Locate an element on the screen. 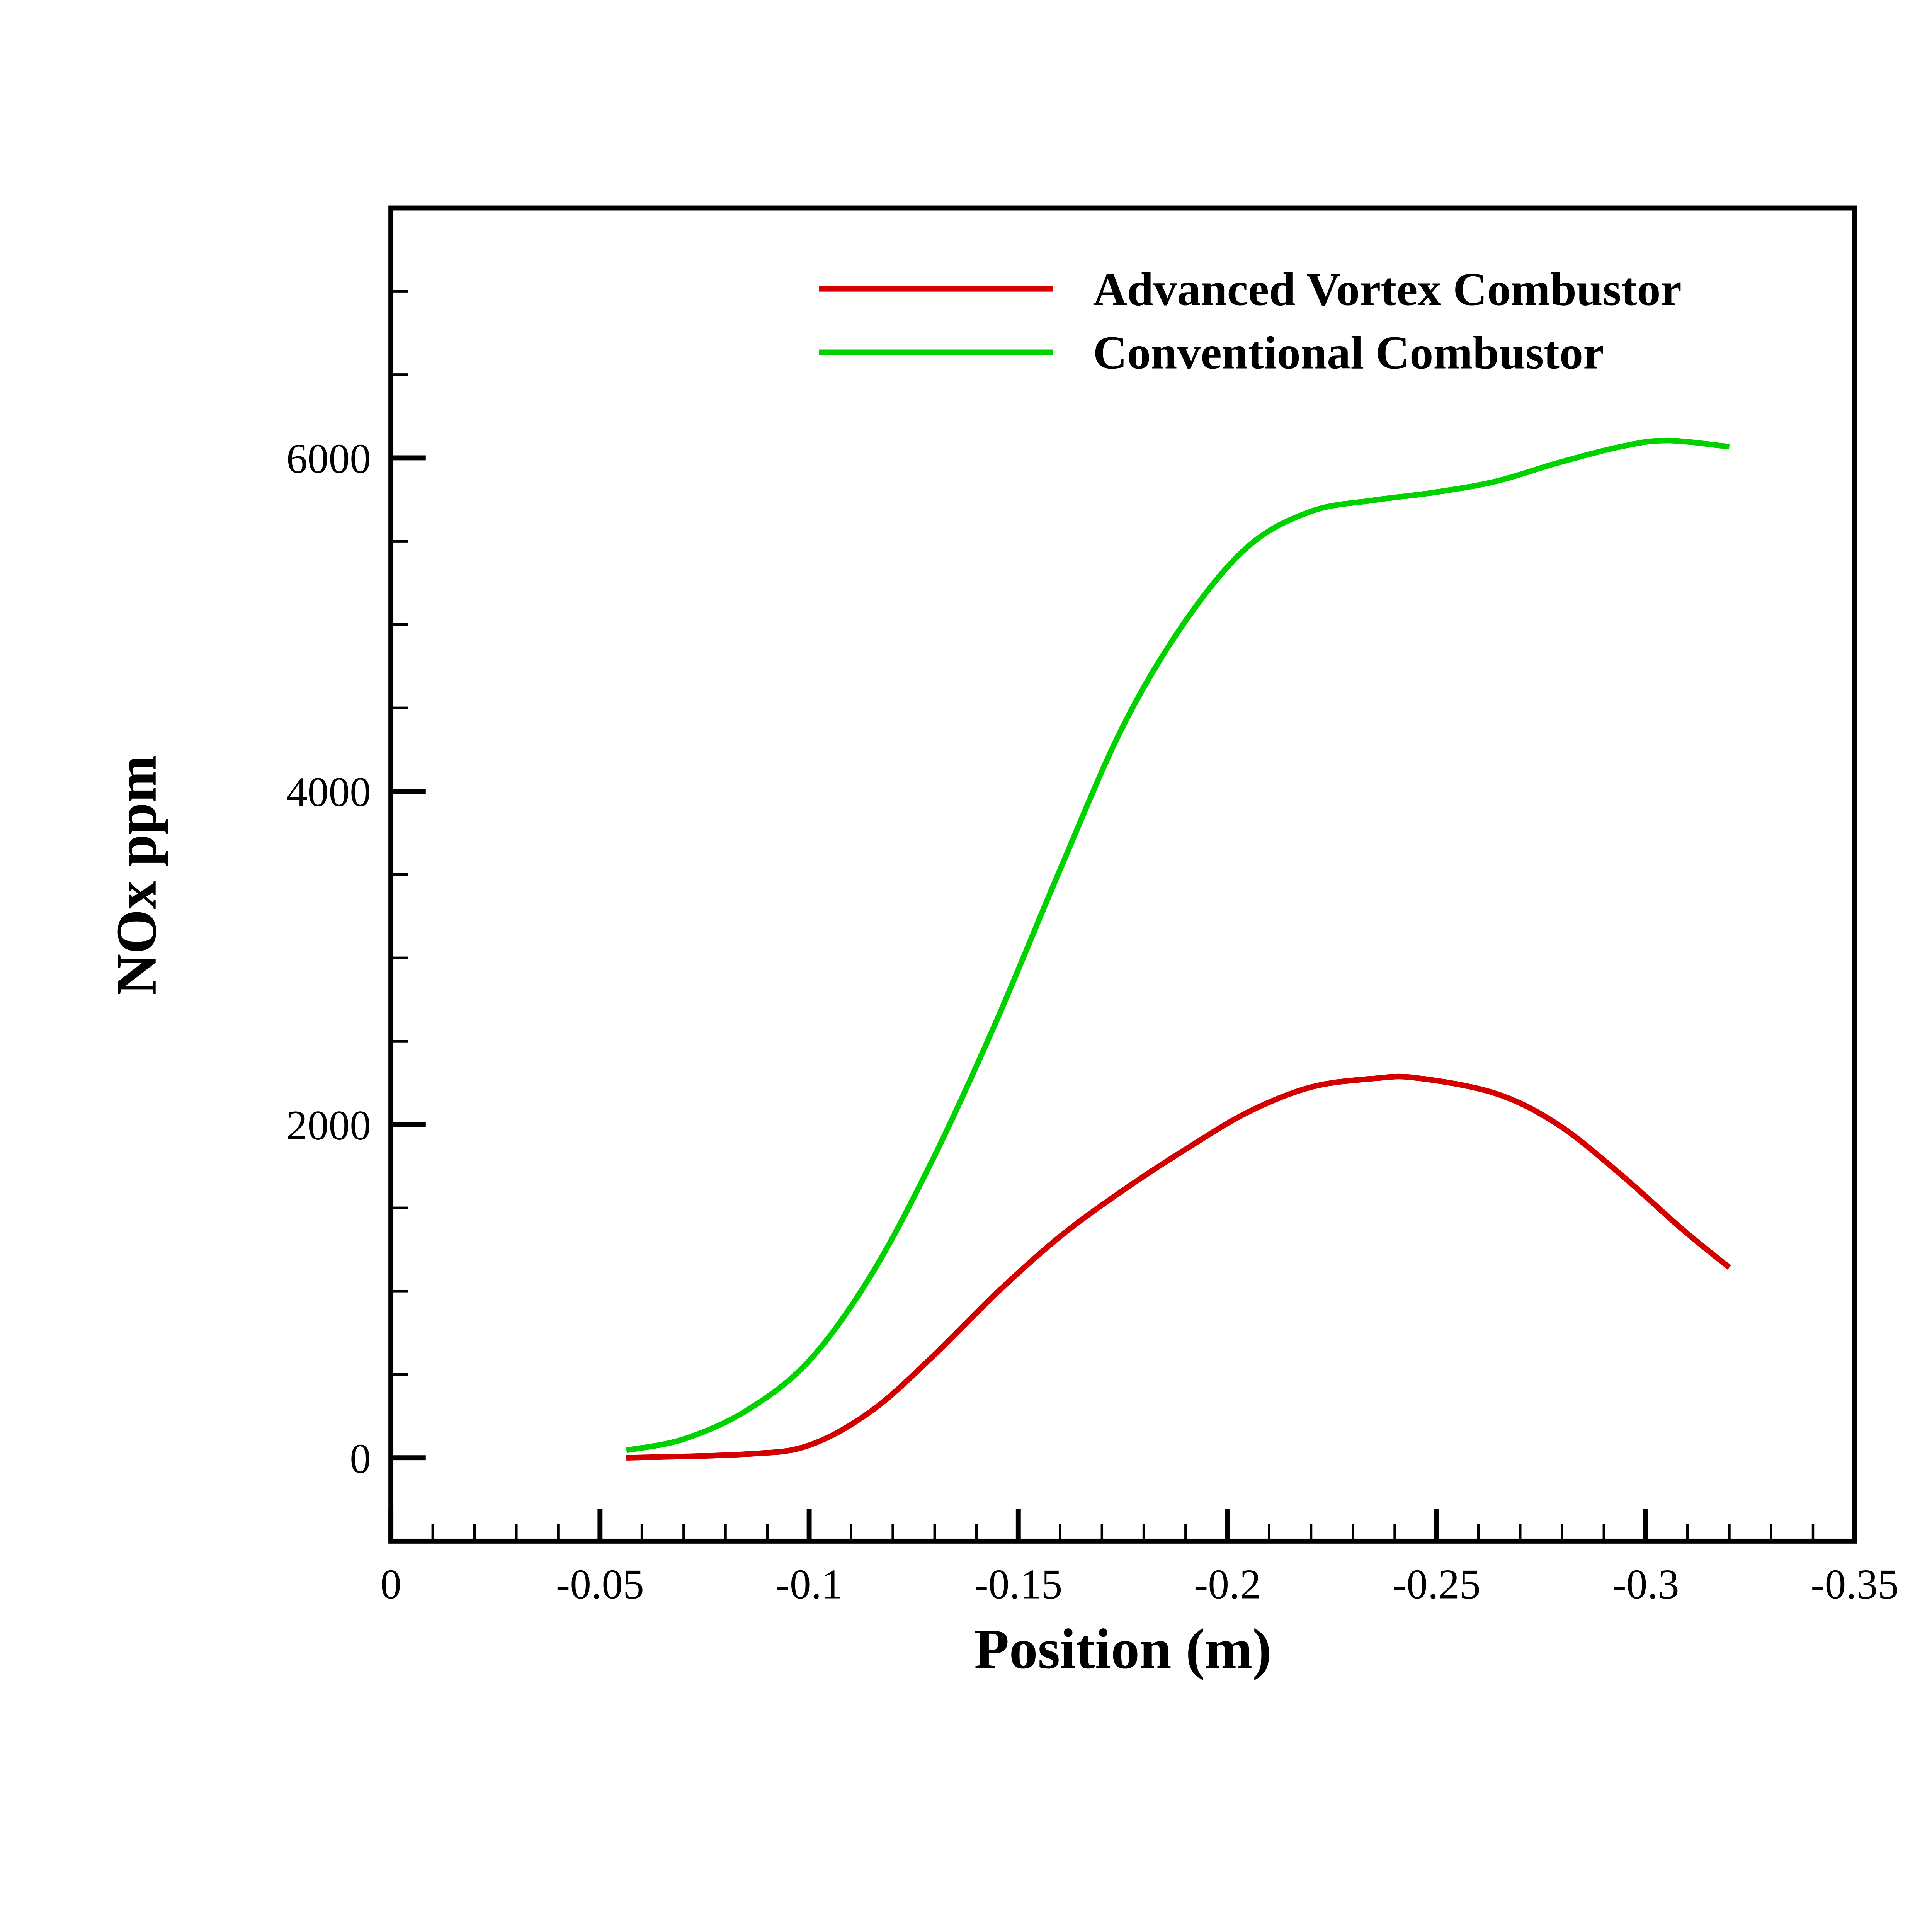  x-tick-label: -0.35 is located at coordinates (1855, 1585).